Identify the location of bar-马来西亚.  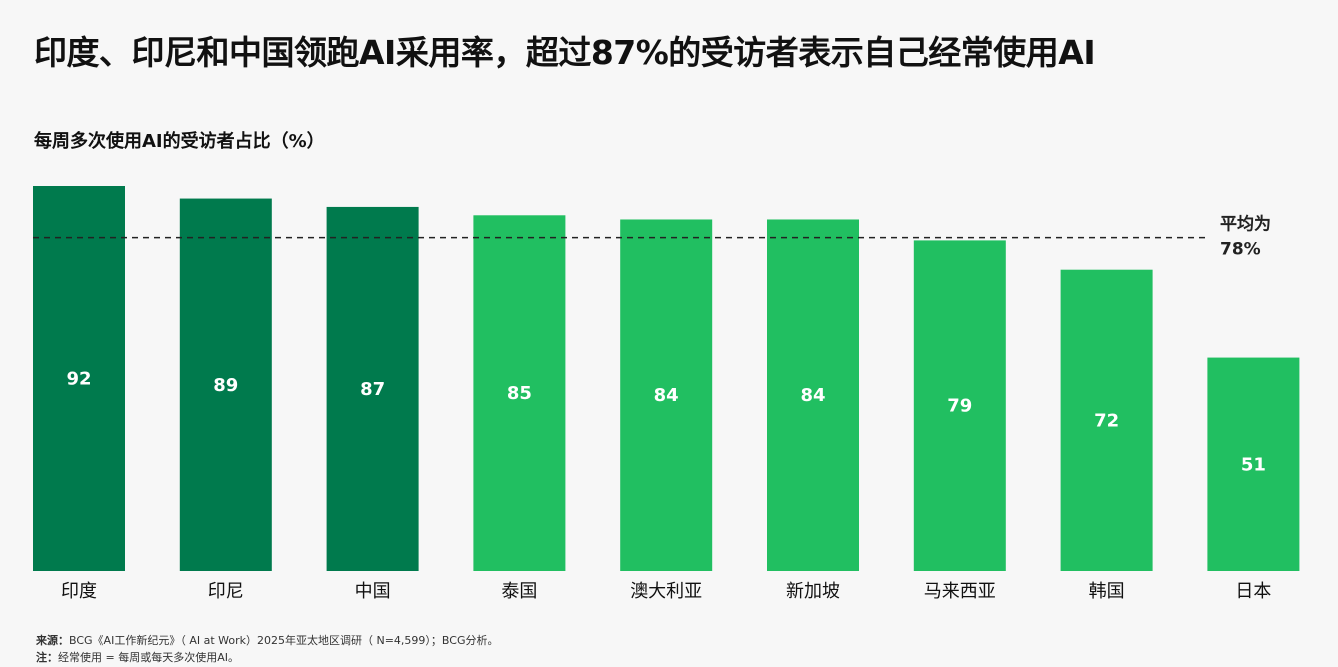
(959, 406).